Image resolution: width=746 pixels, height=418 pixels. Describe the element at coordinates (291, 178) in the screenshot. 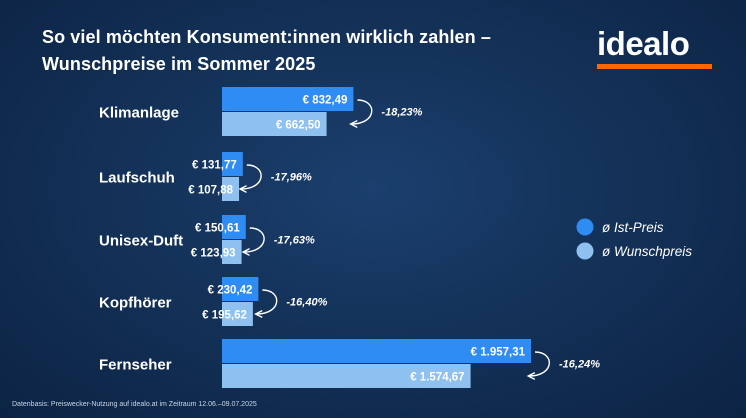

I see `change-label-1: -17,96%` at that location.